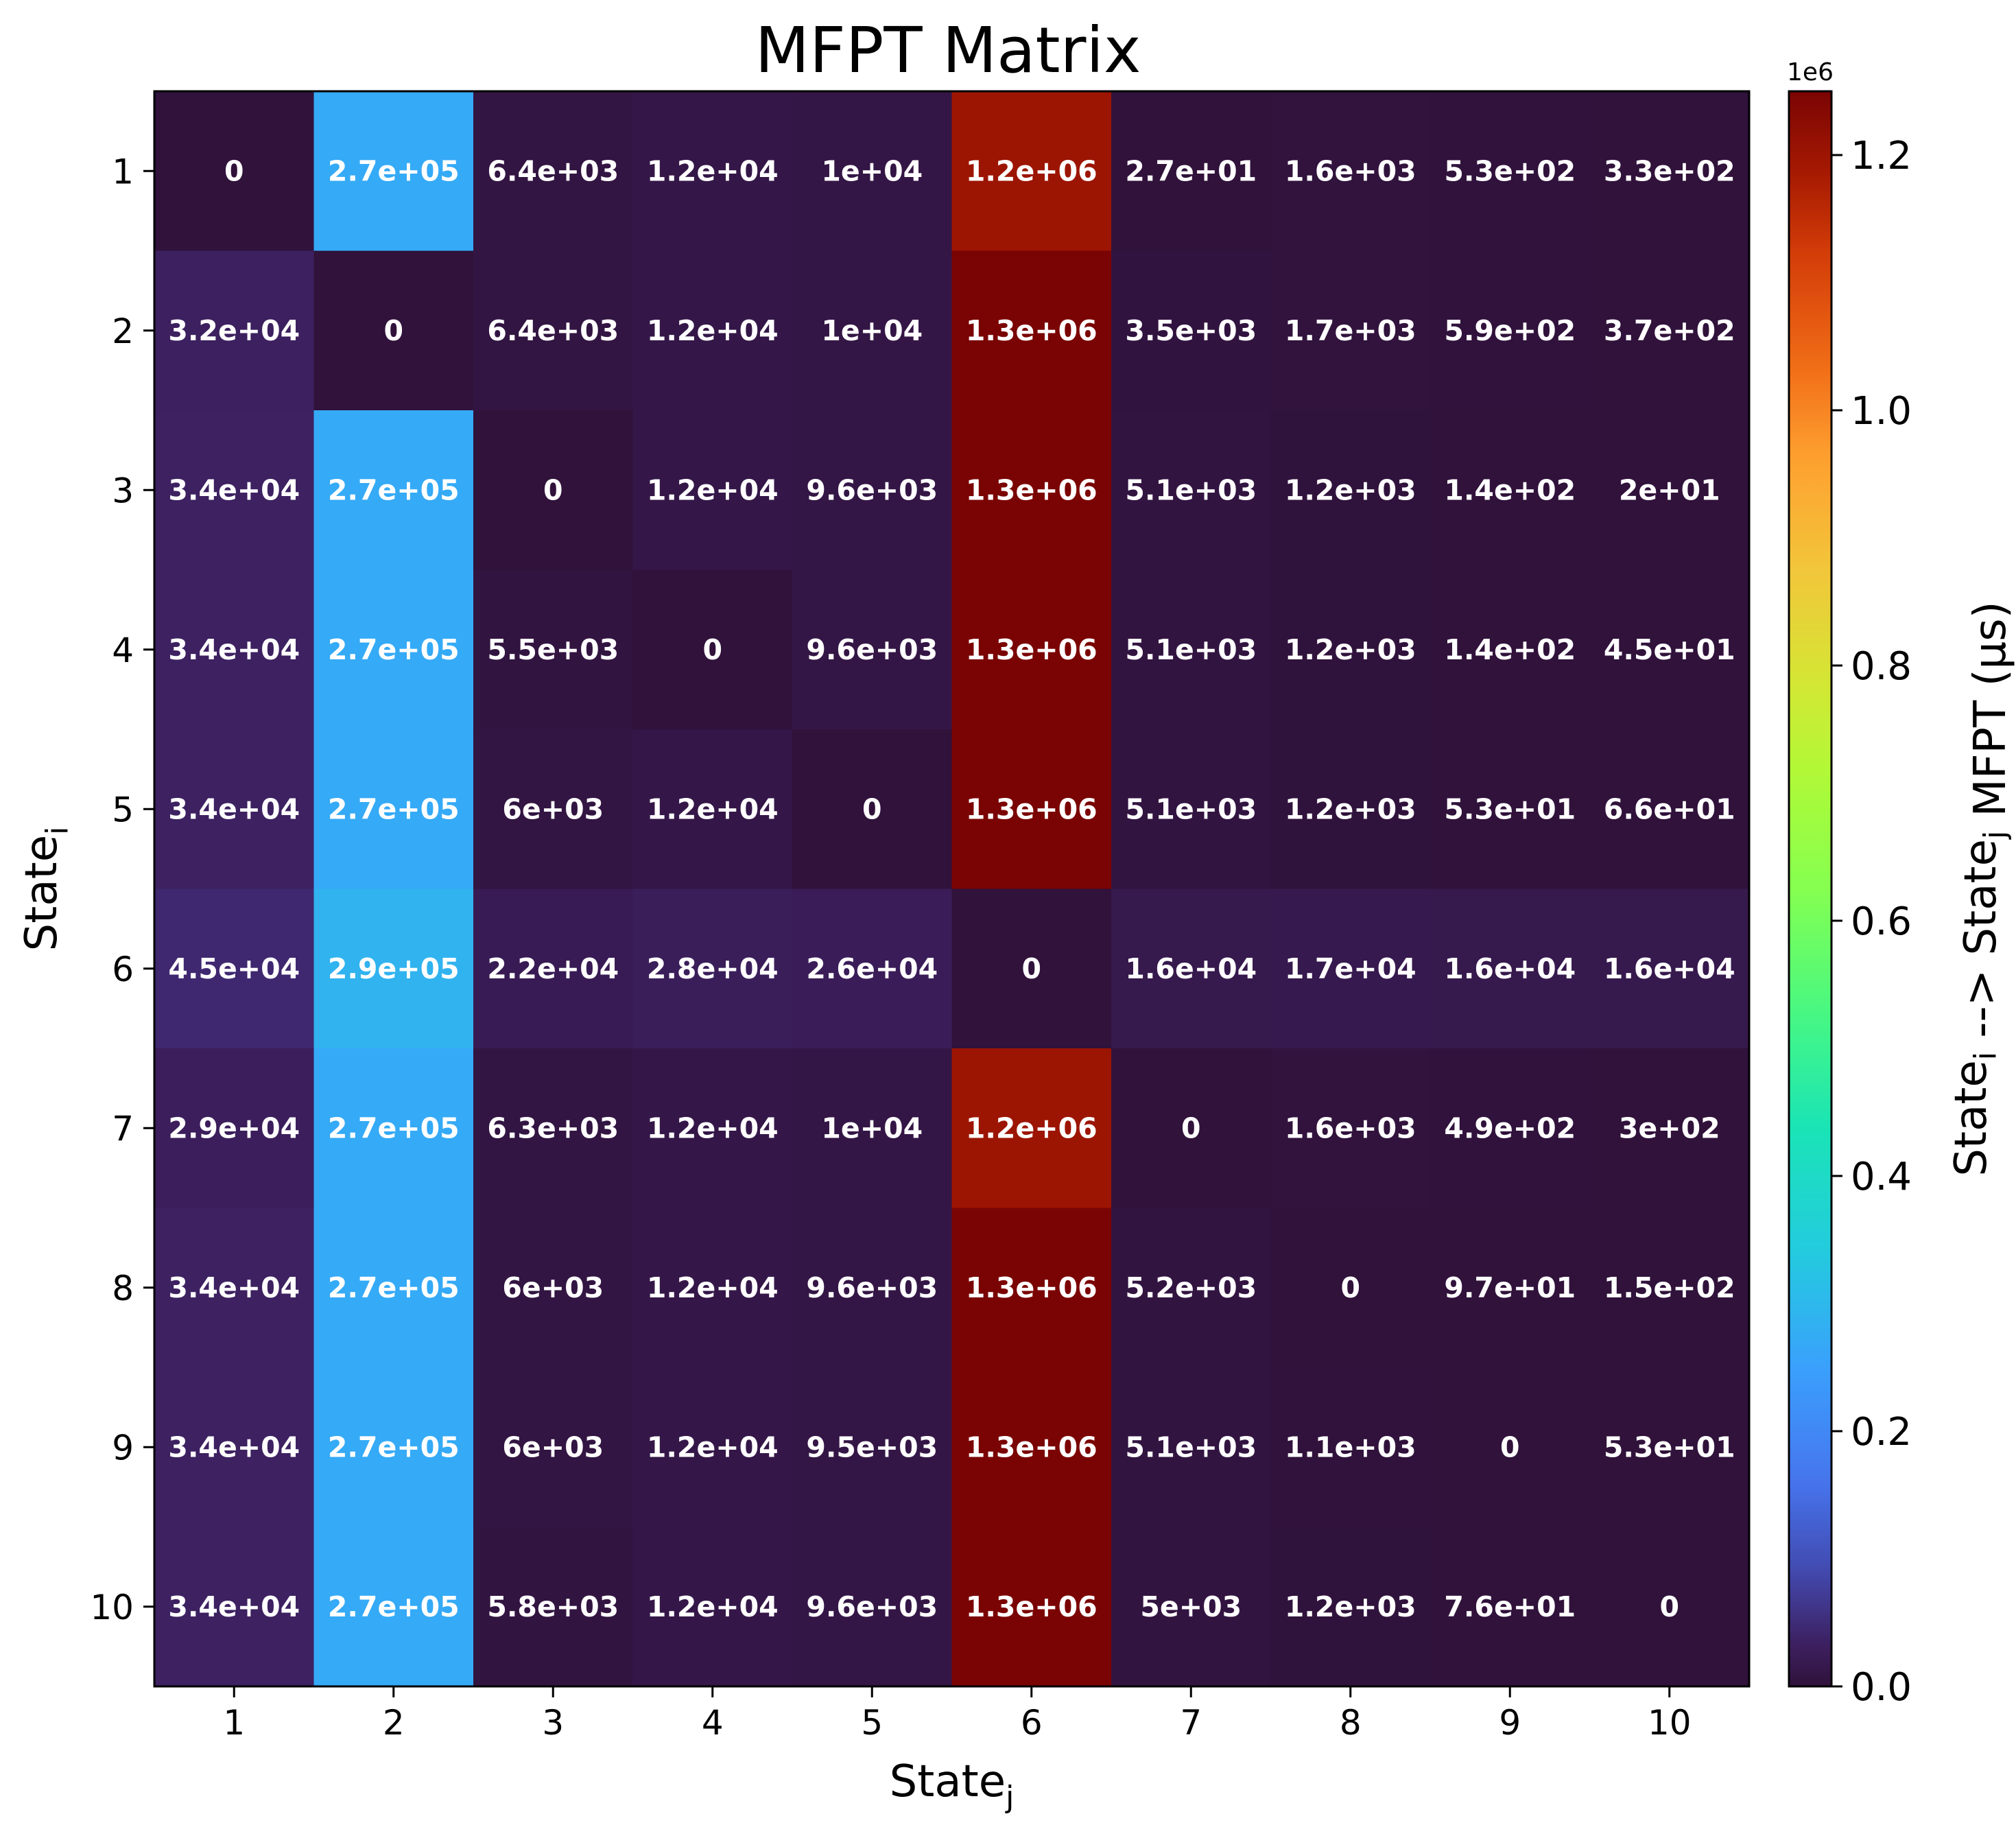 The image size is (2016, 1825). What do you see at coordinates (553, 968) in the screenshot?
I see `cell-value-label: 2.2e+04` at bounding box center [553, 968].